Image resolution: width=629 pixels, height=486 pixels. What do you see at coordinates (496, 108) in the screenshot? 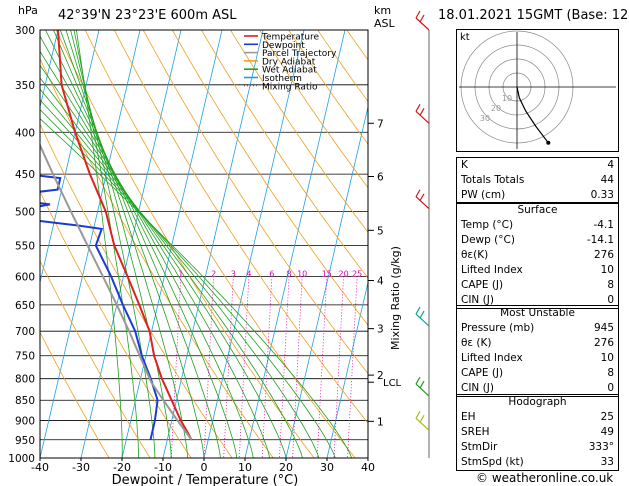
I see `hodograph-ring-label: 20` at bounding box center [496, 108].